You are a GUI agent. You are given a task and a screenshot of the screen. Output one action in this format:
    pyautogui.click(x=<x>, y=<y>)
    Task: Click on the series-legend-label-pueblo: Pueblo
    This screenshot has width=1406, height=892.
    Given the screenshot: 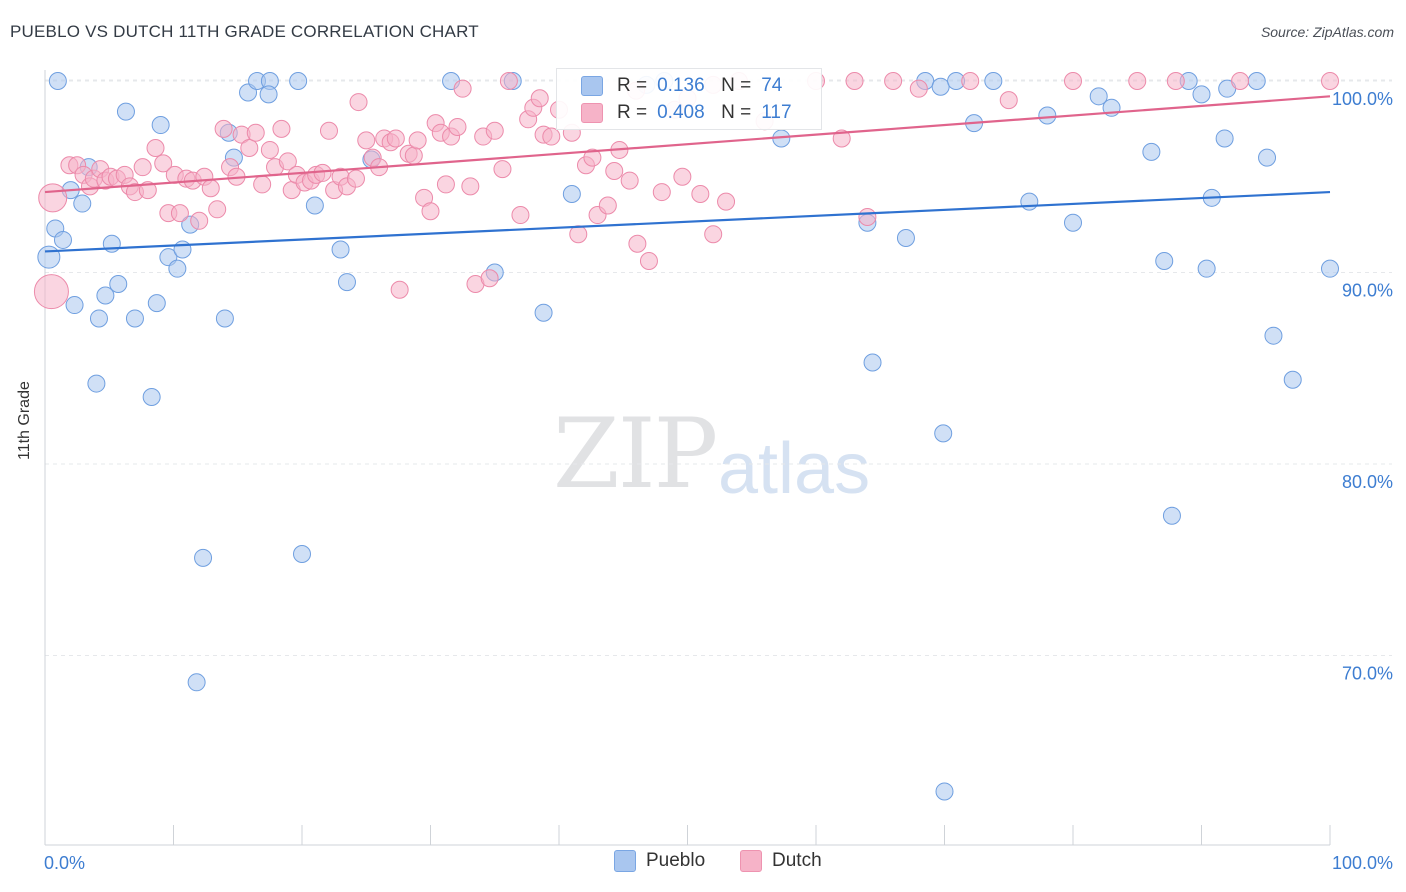 What is the action you would take?
    pyautogui.click(x=676, y=860)
    